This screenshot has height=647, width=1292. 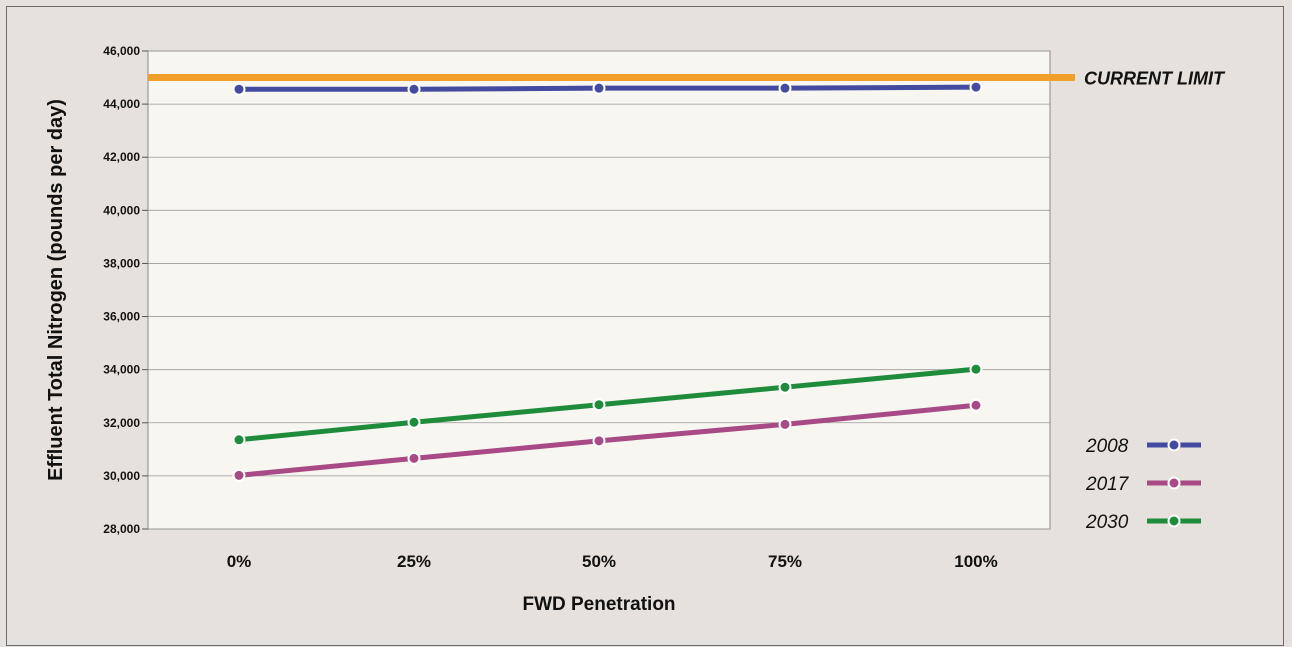 I want to click on x-tick-label: 25%, so click(x=414, y=561).